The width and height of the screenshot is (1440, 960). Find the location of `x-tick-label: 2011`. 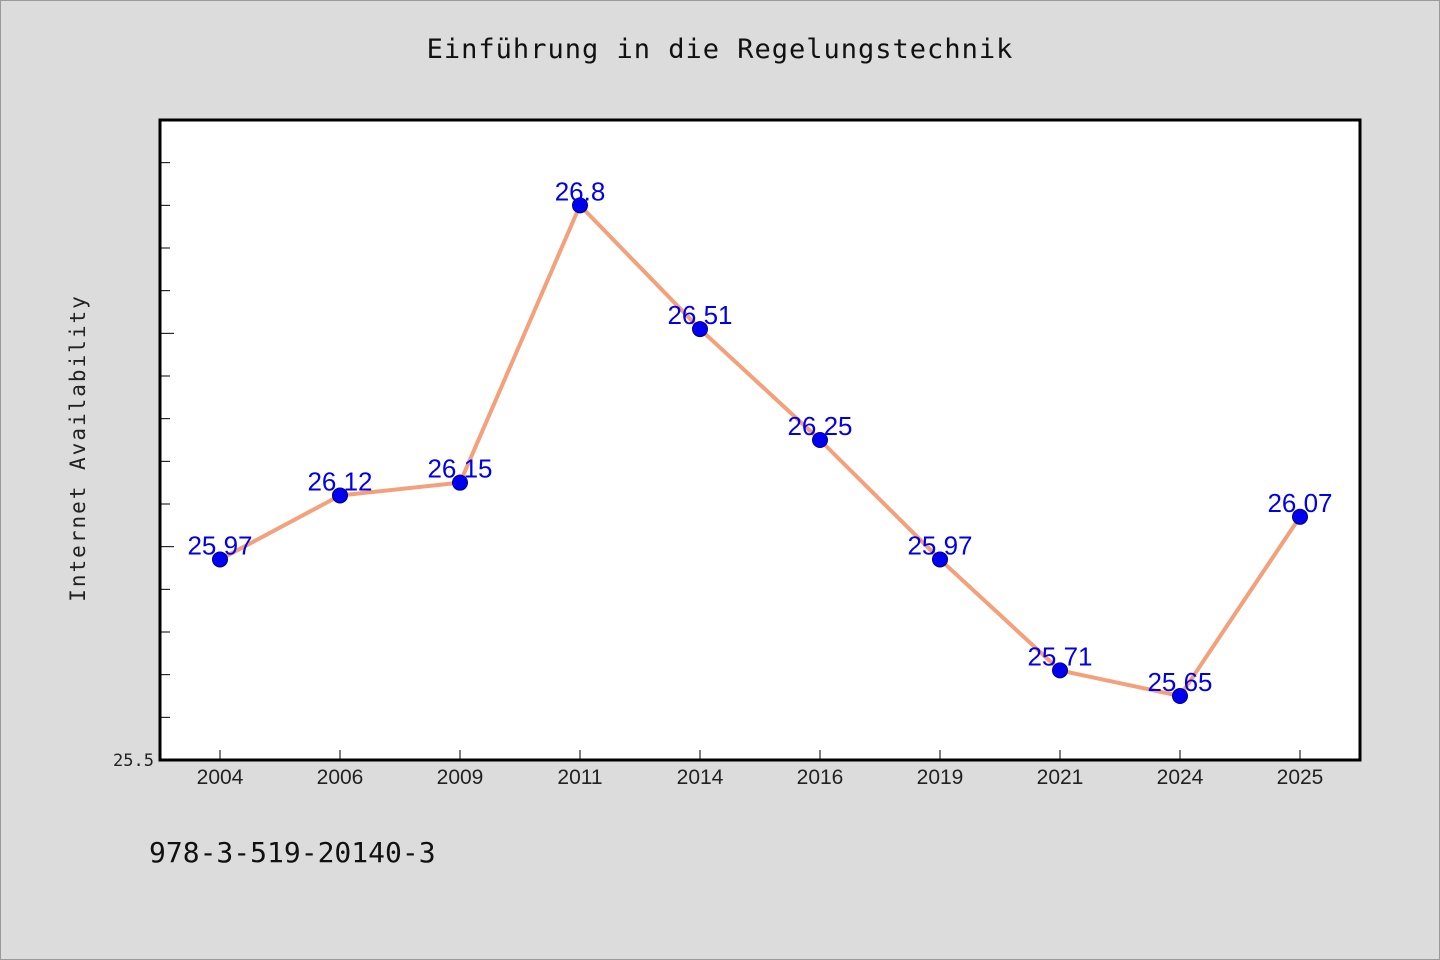

x-tick-label: 2011 is located at coordinates (579, 777).